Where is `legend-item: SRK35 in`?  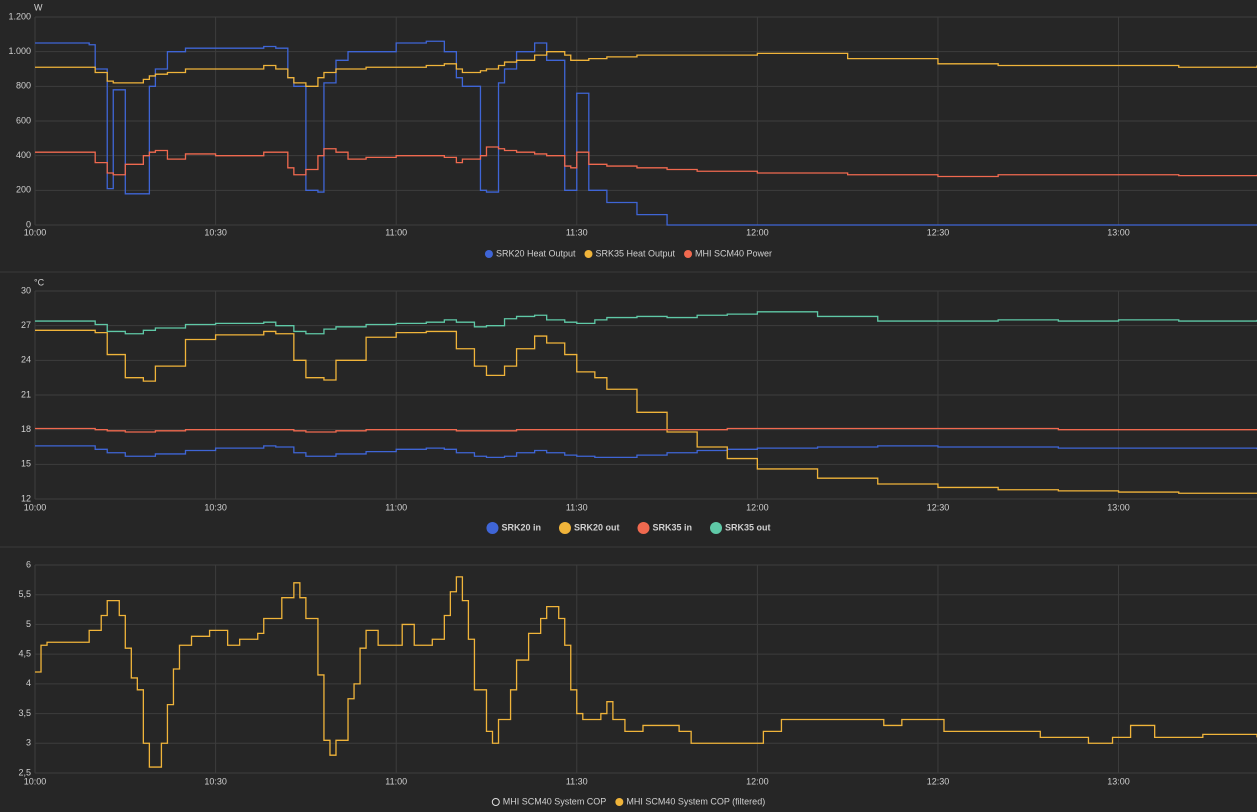 legend-item: SRK35 in is located at coordinates (665, 528).